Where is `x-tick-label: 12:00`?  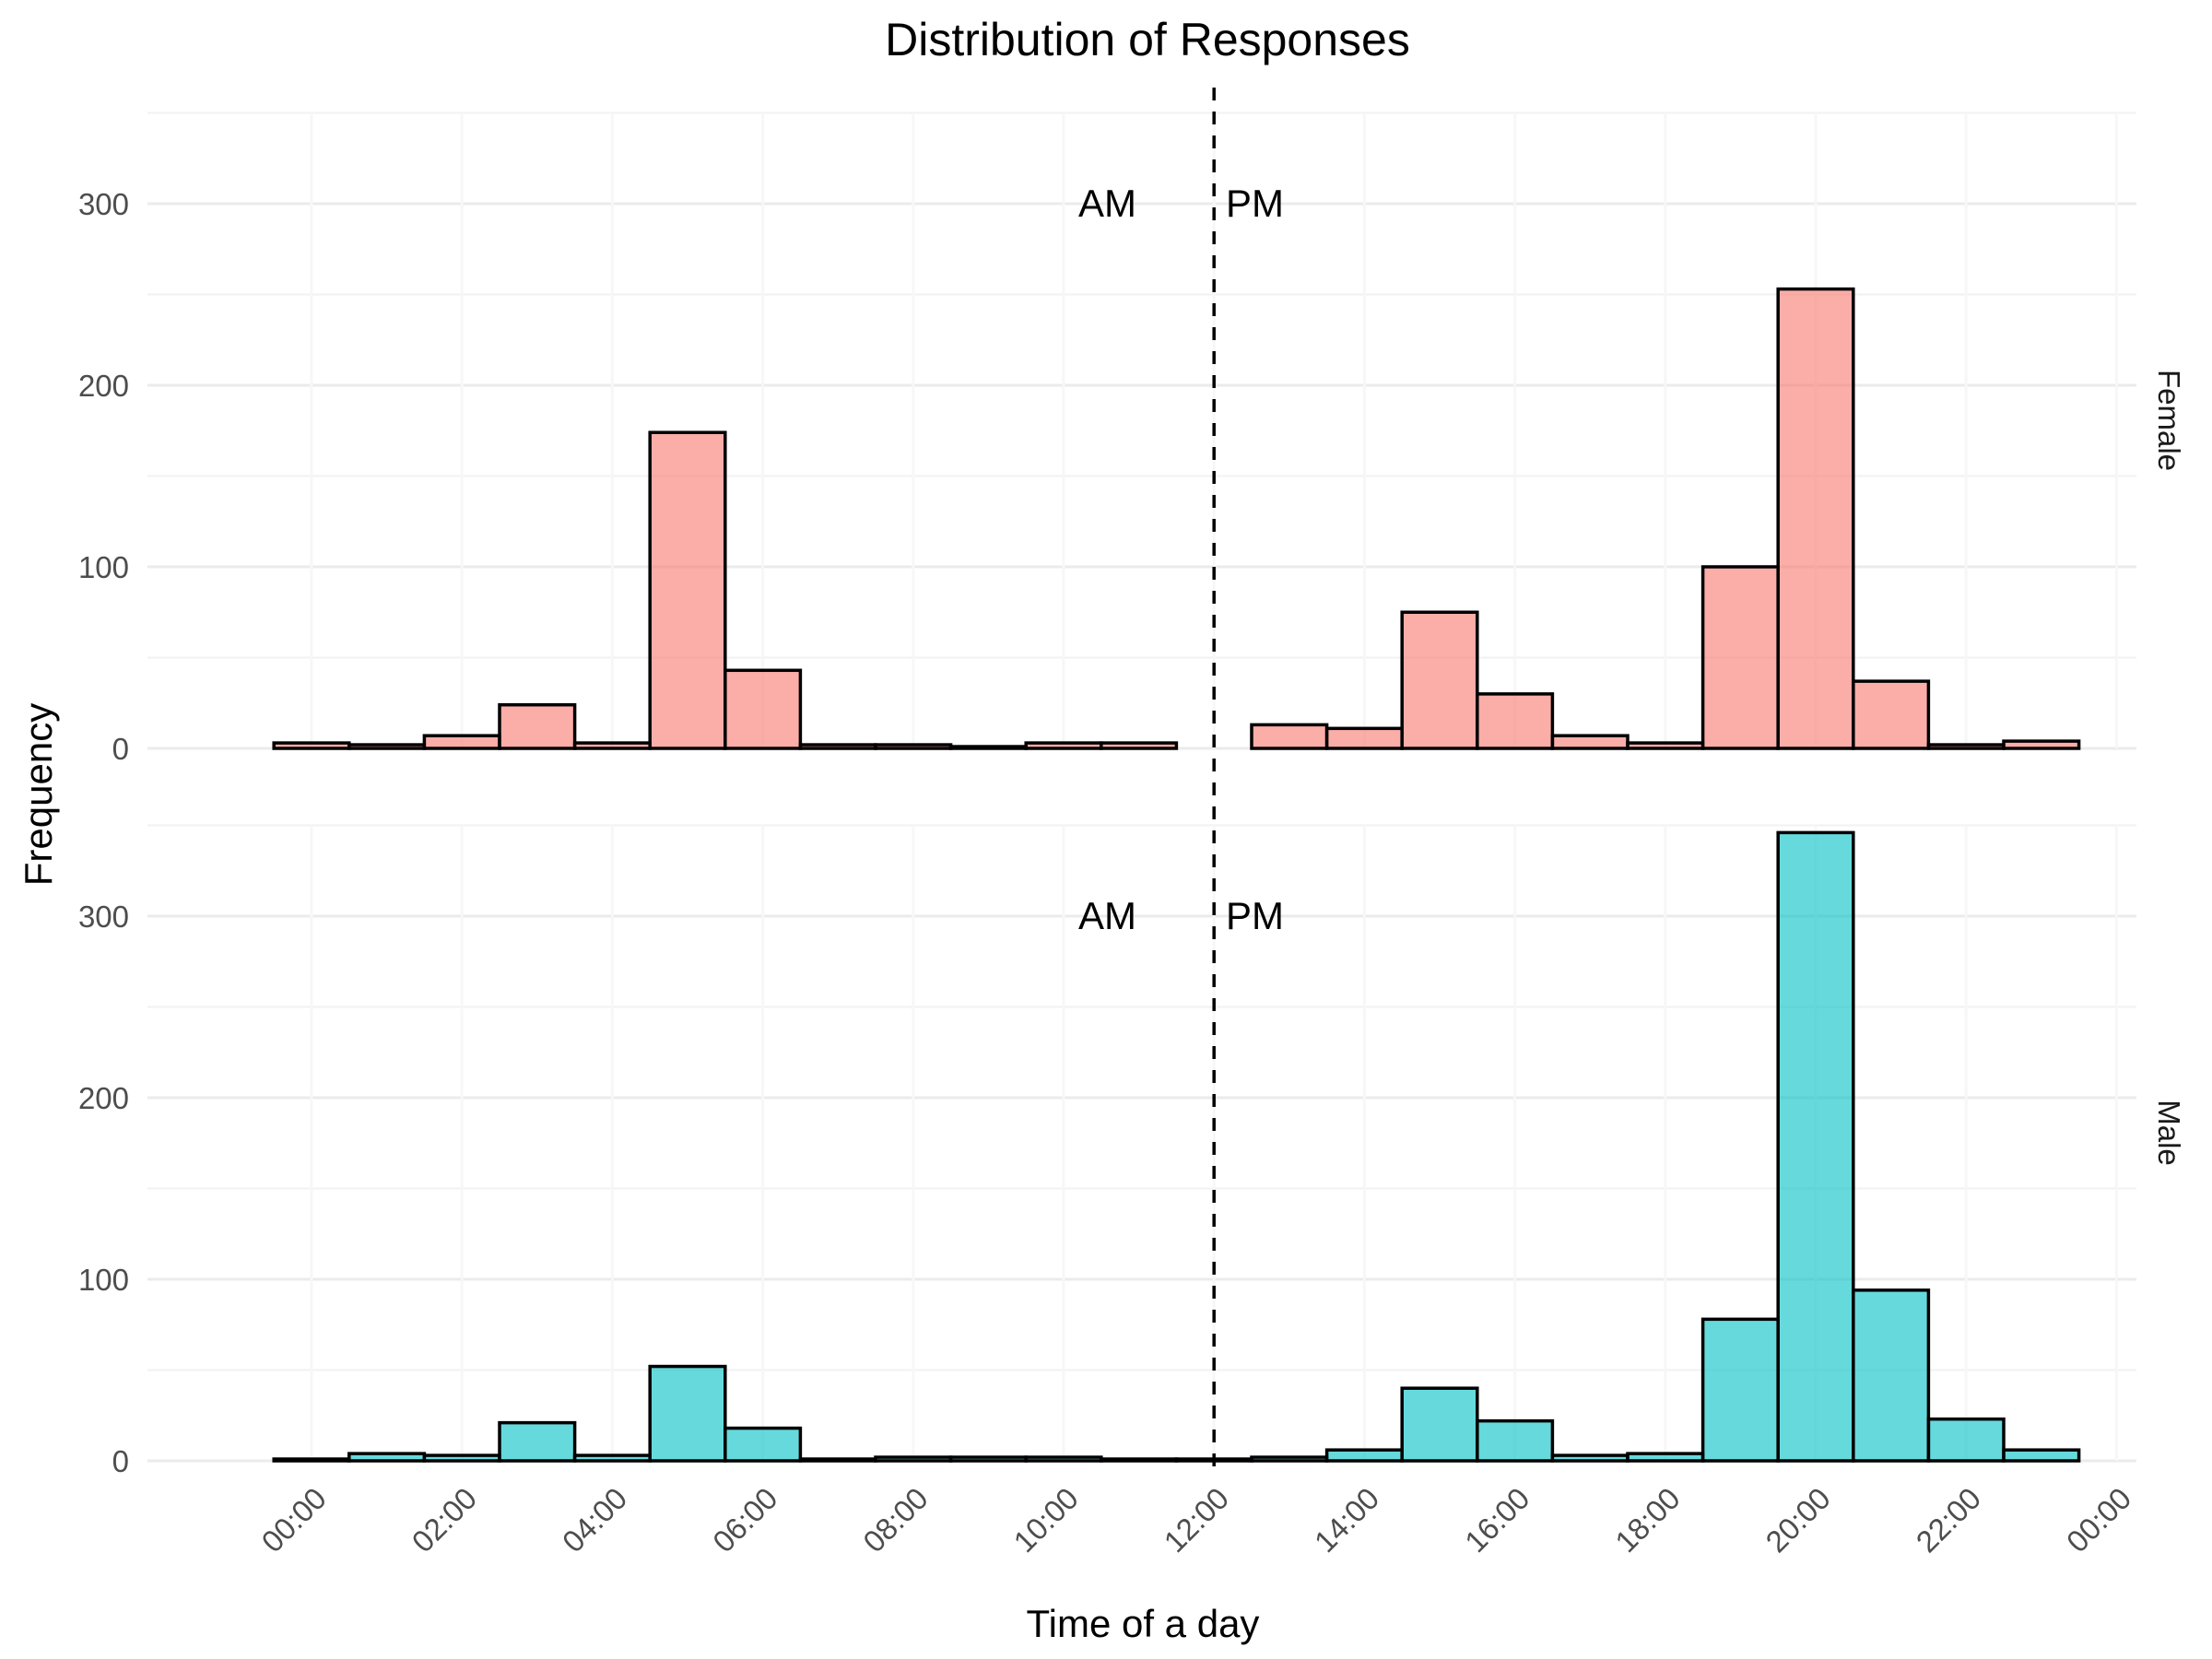 x-tick-label: 12:00 is located at coordinates (1197, 1520).